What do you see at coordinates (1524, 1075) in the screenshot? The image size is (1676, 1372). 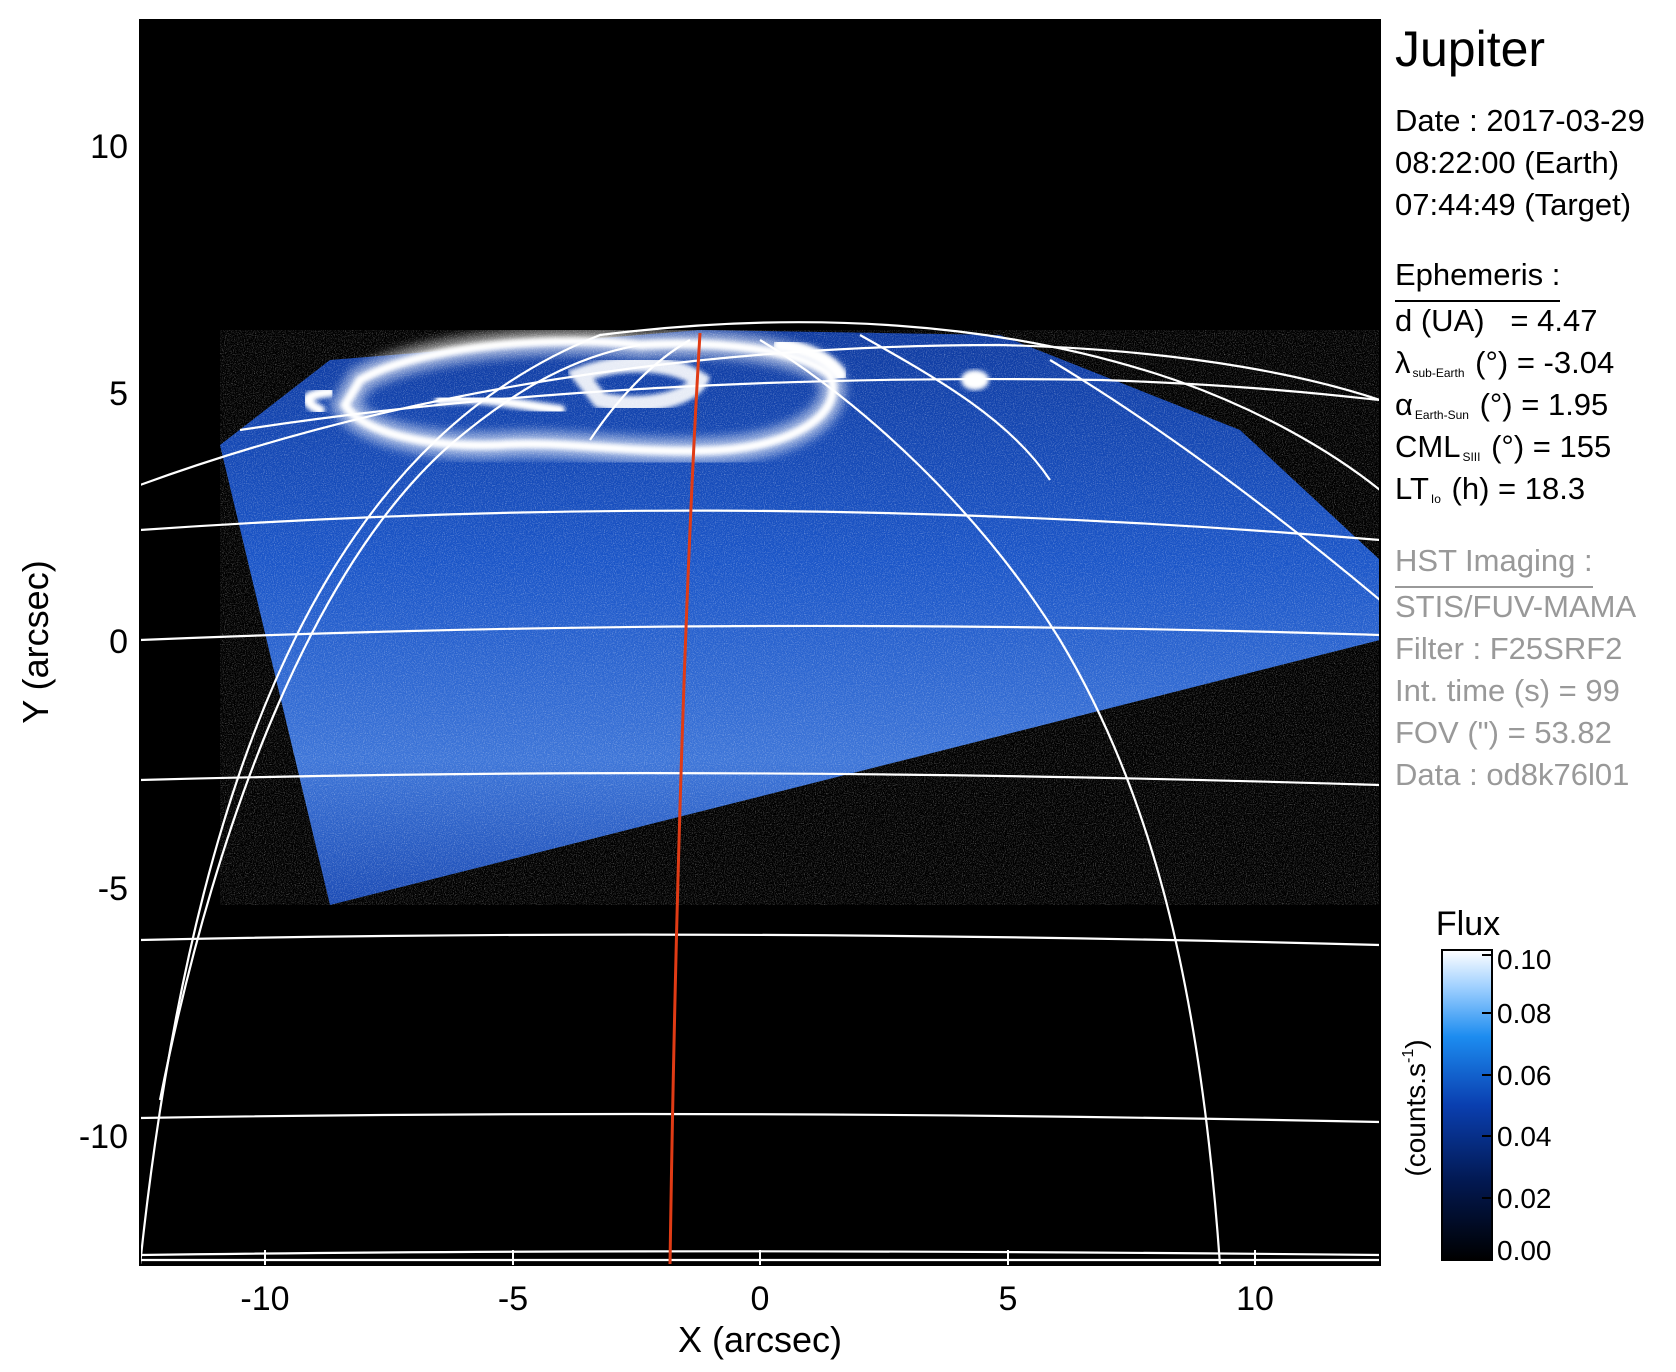 I see `colorbar-tick-label: 0.06` at bounding box center [1524, 1075].